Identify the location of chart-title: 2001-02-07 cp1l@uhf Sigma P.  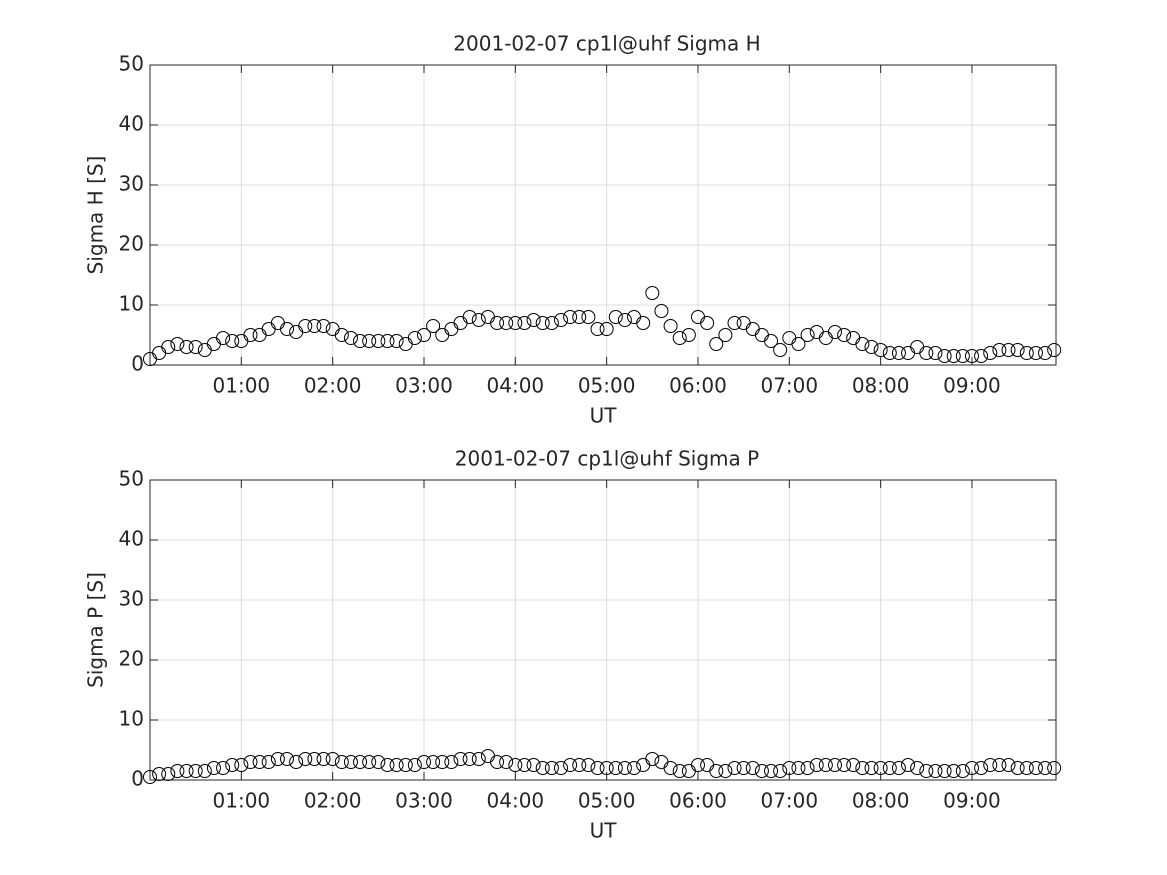
(607, 459).